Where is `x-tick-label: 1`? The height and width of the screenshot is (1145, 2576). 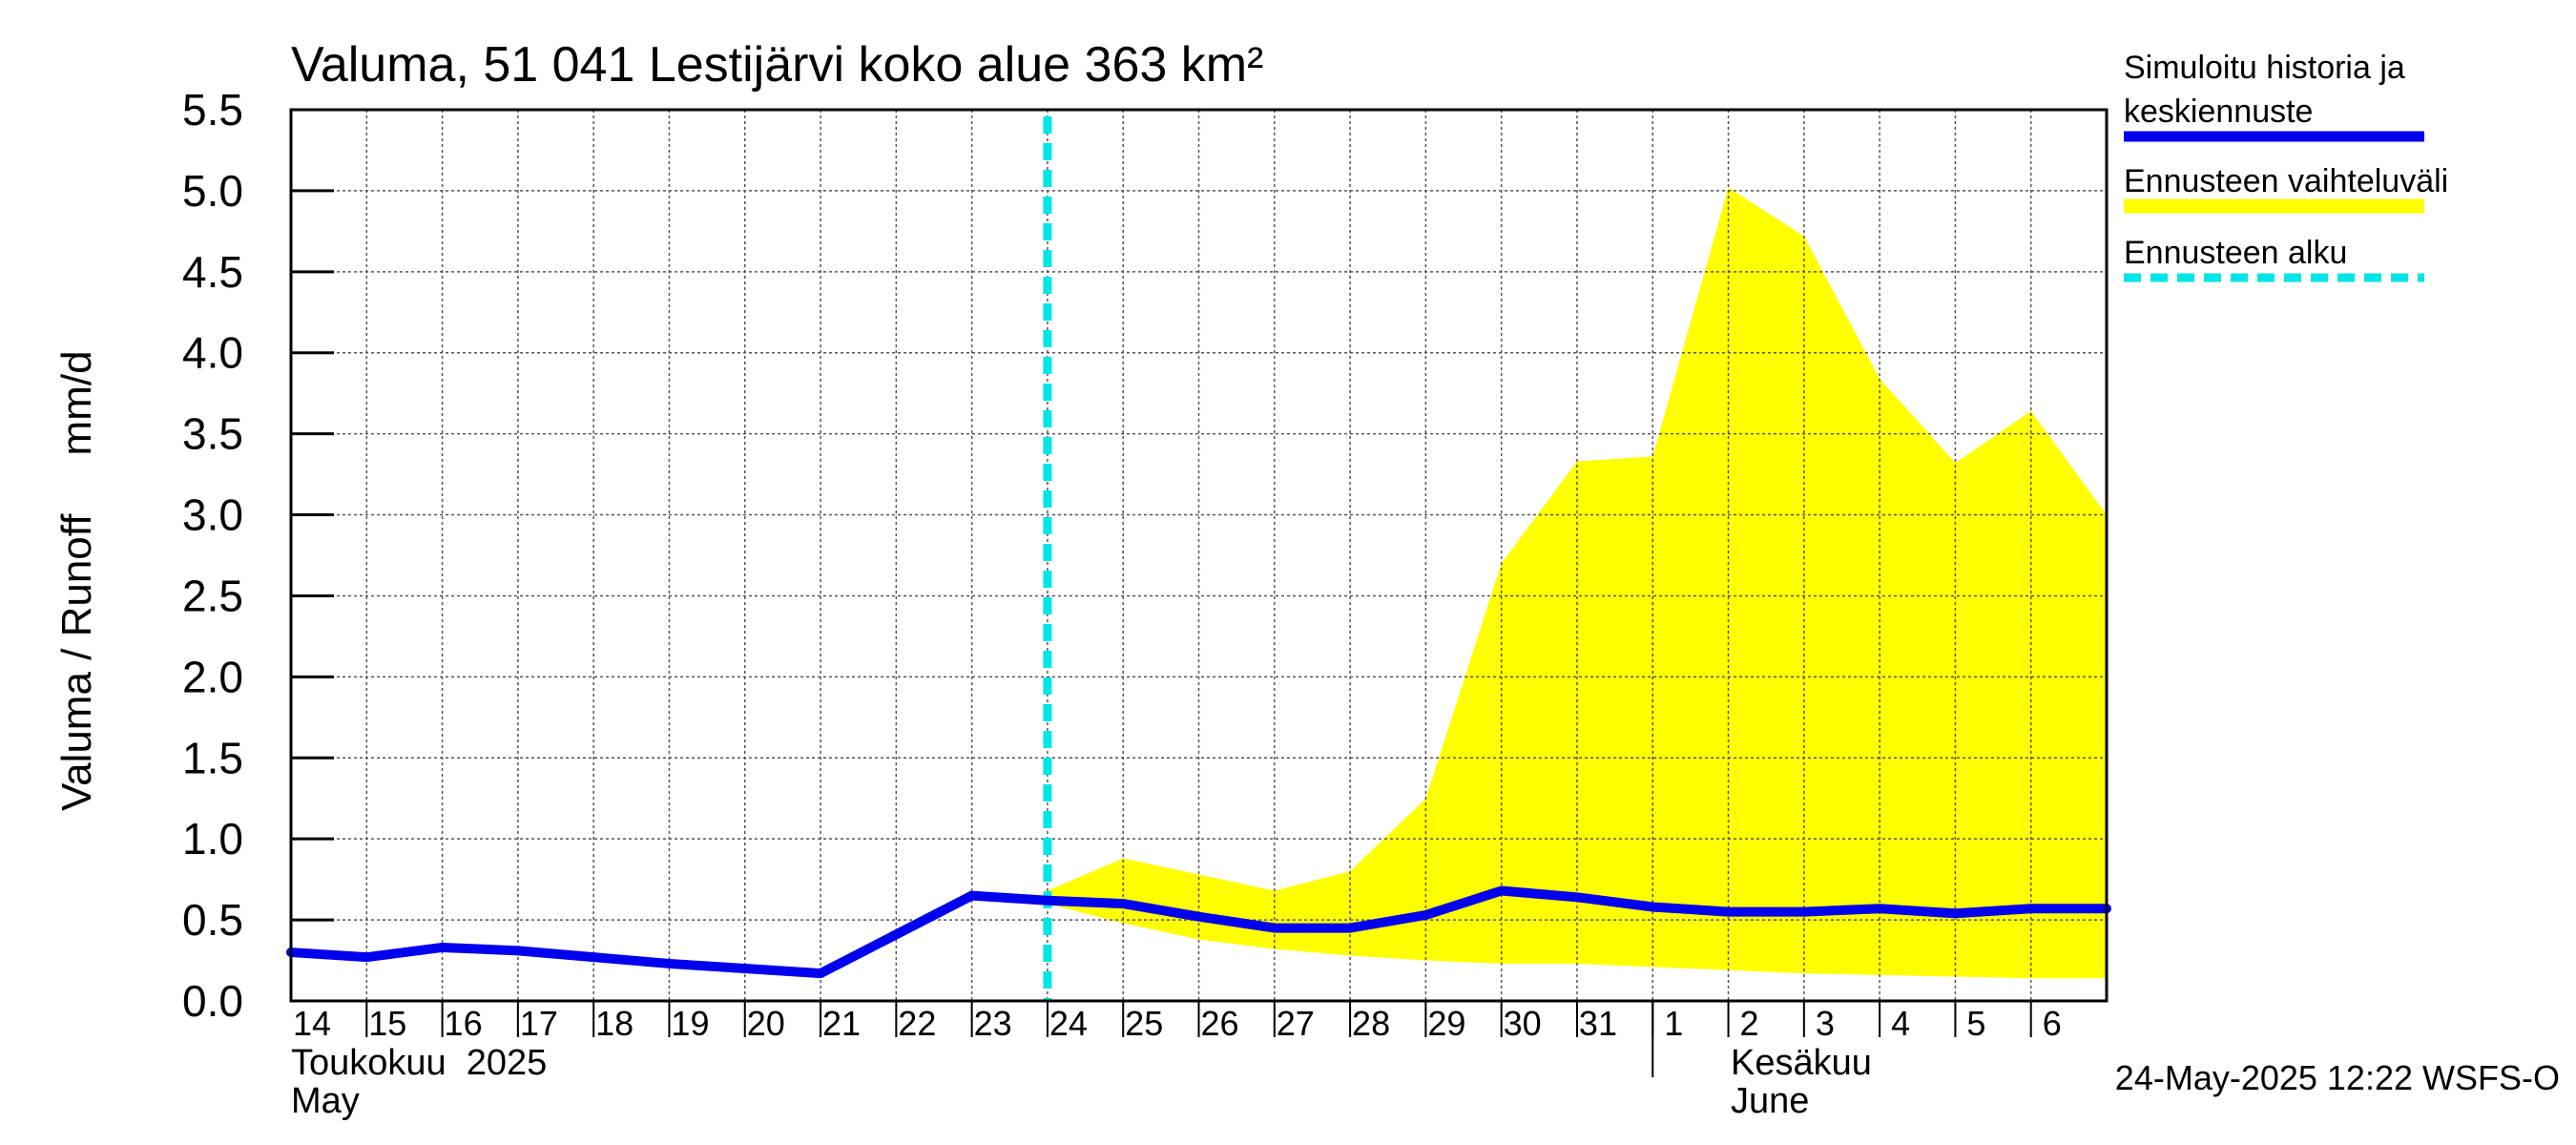
x-tick-label: 1 is located at coordinates (1673, 1023).